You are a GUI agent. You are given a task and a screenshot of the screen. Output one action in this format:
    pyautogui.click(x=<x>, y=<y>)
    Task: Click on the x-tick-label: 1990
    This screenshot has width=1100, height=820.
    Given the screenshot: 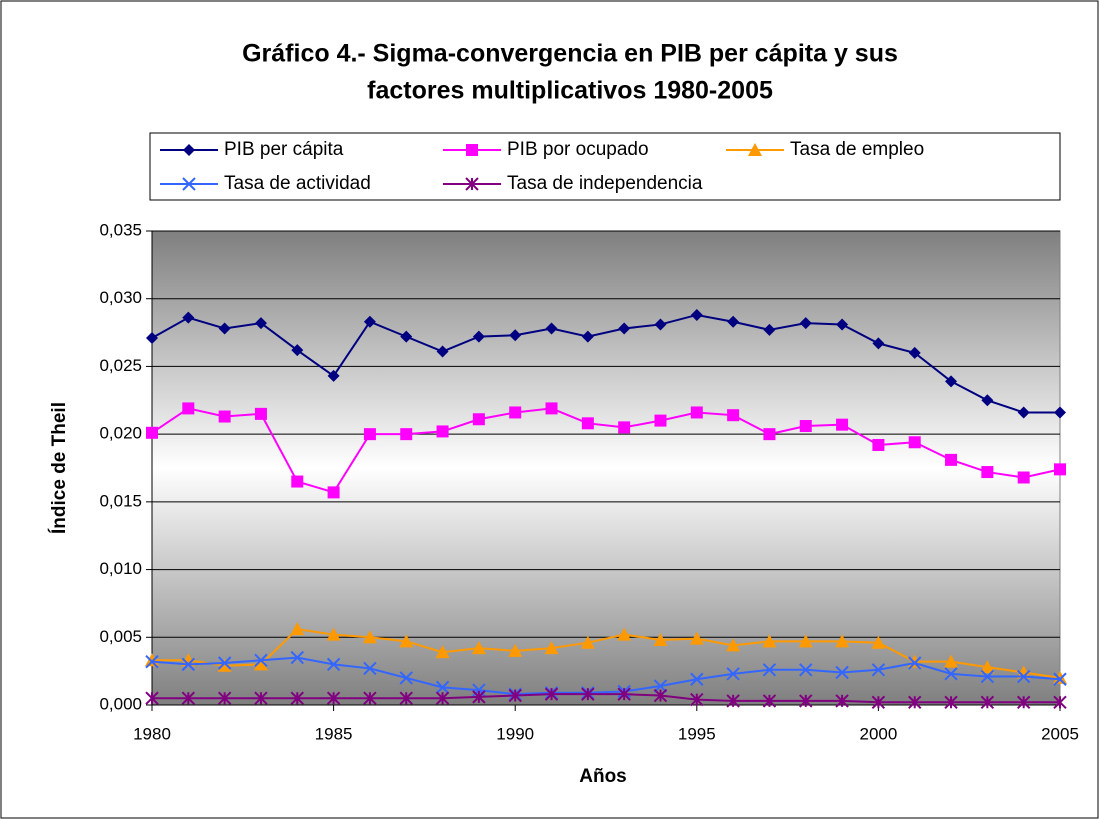 What is the action you would take?
    pyautogui.click(x=515, y=733)
    